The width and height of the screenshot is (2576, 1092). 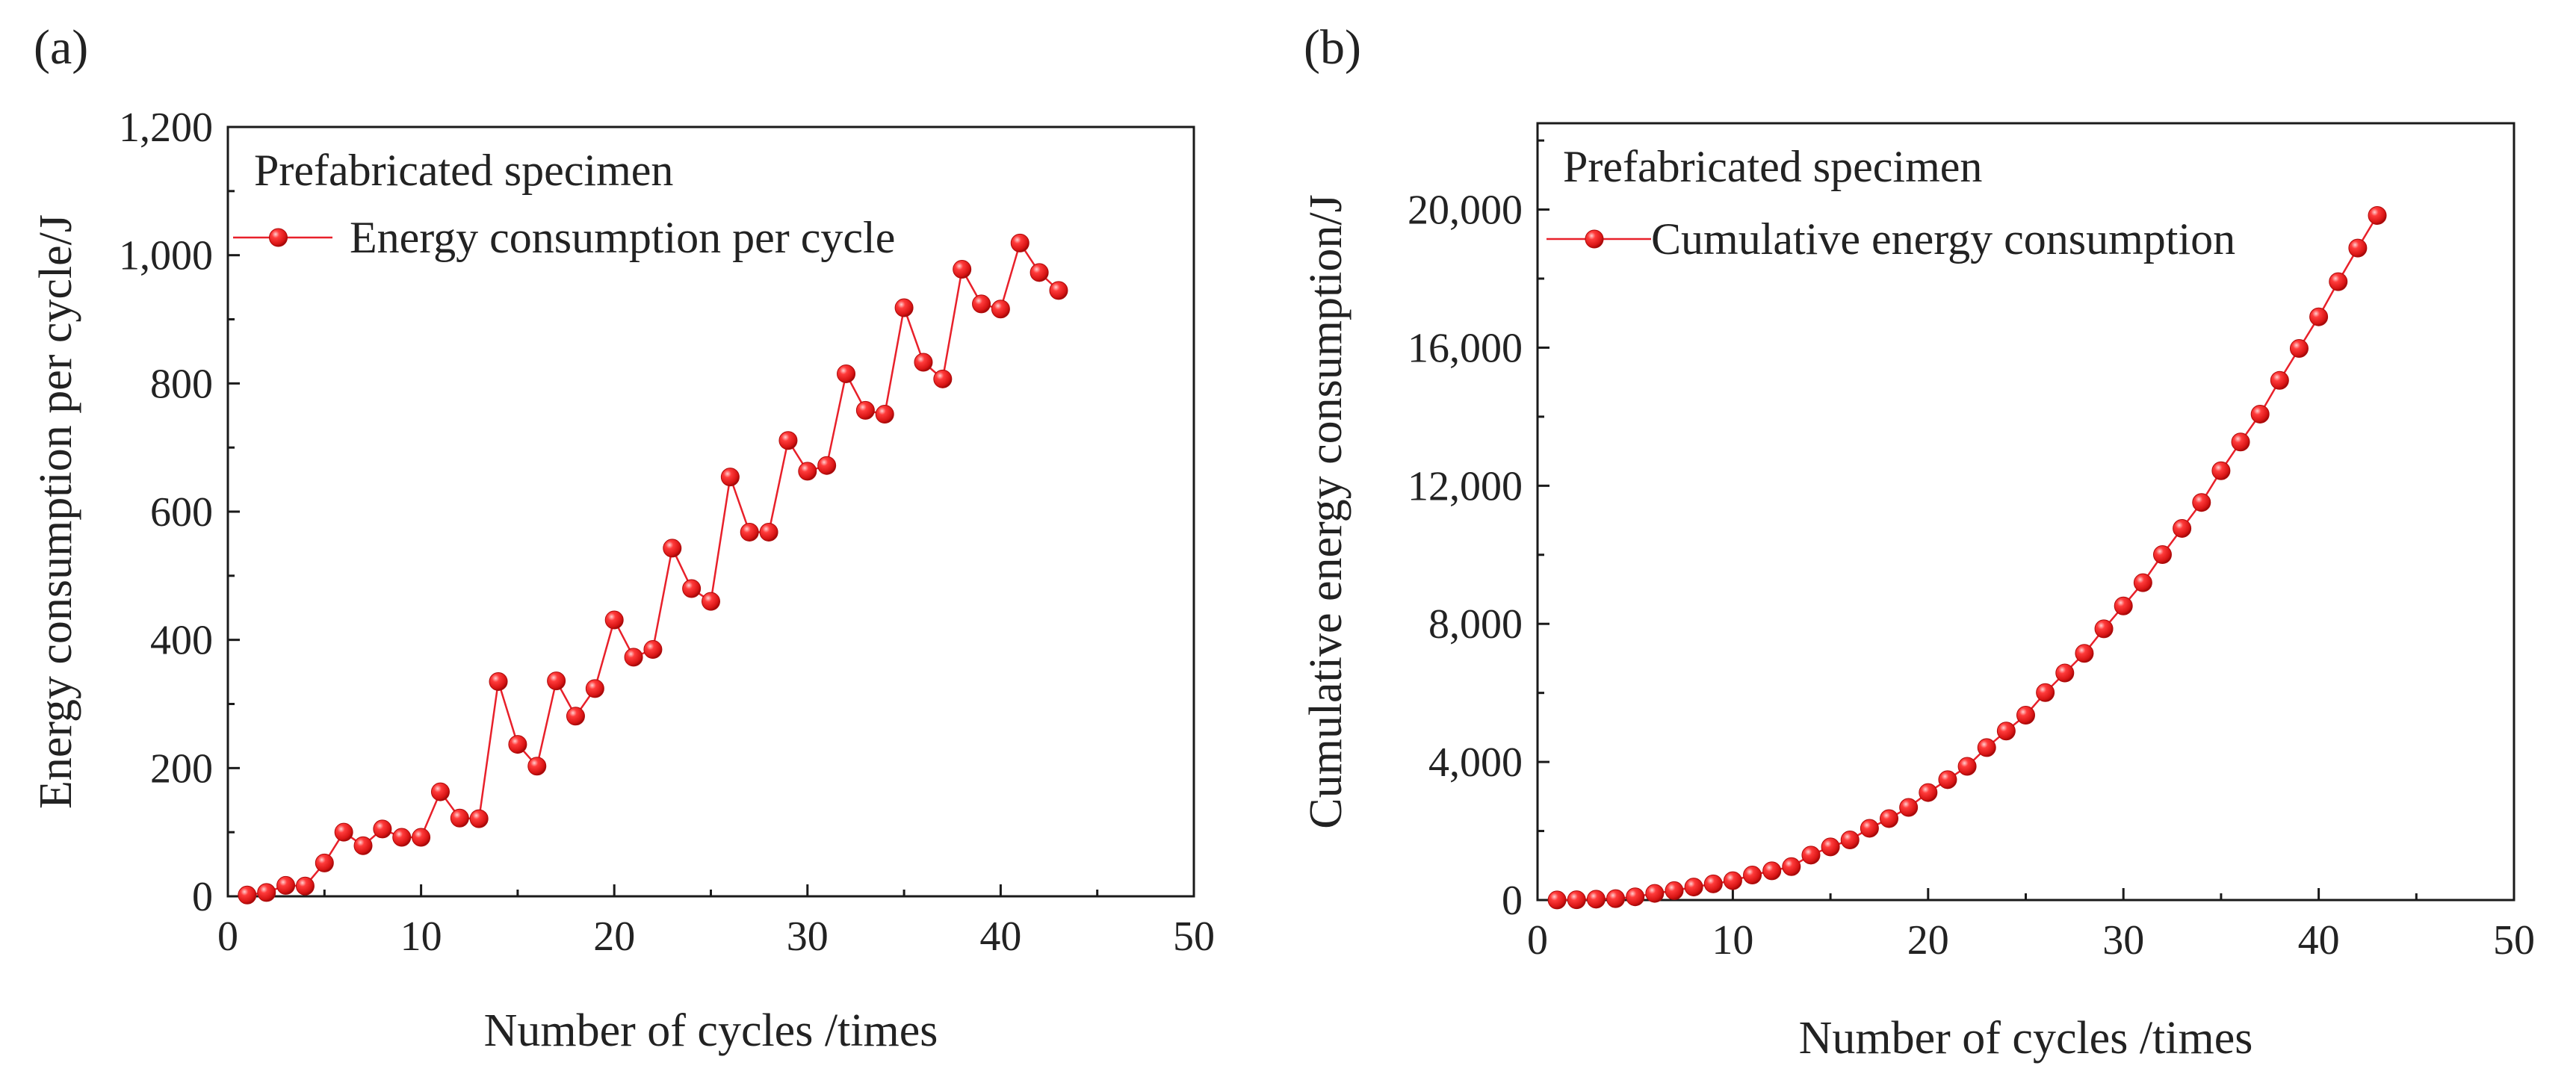 What do you see at coordinates (1475, 624) in the screenshot?
I see `y-tick-label: 8,000` at bounding box center [1475, 624].